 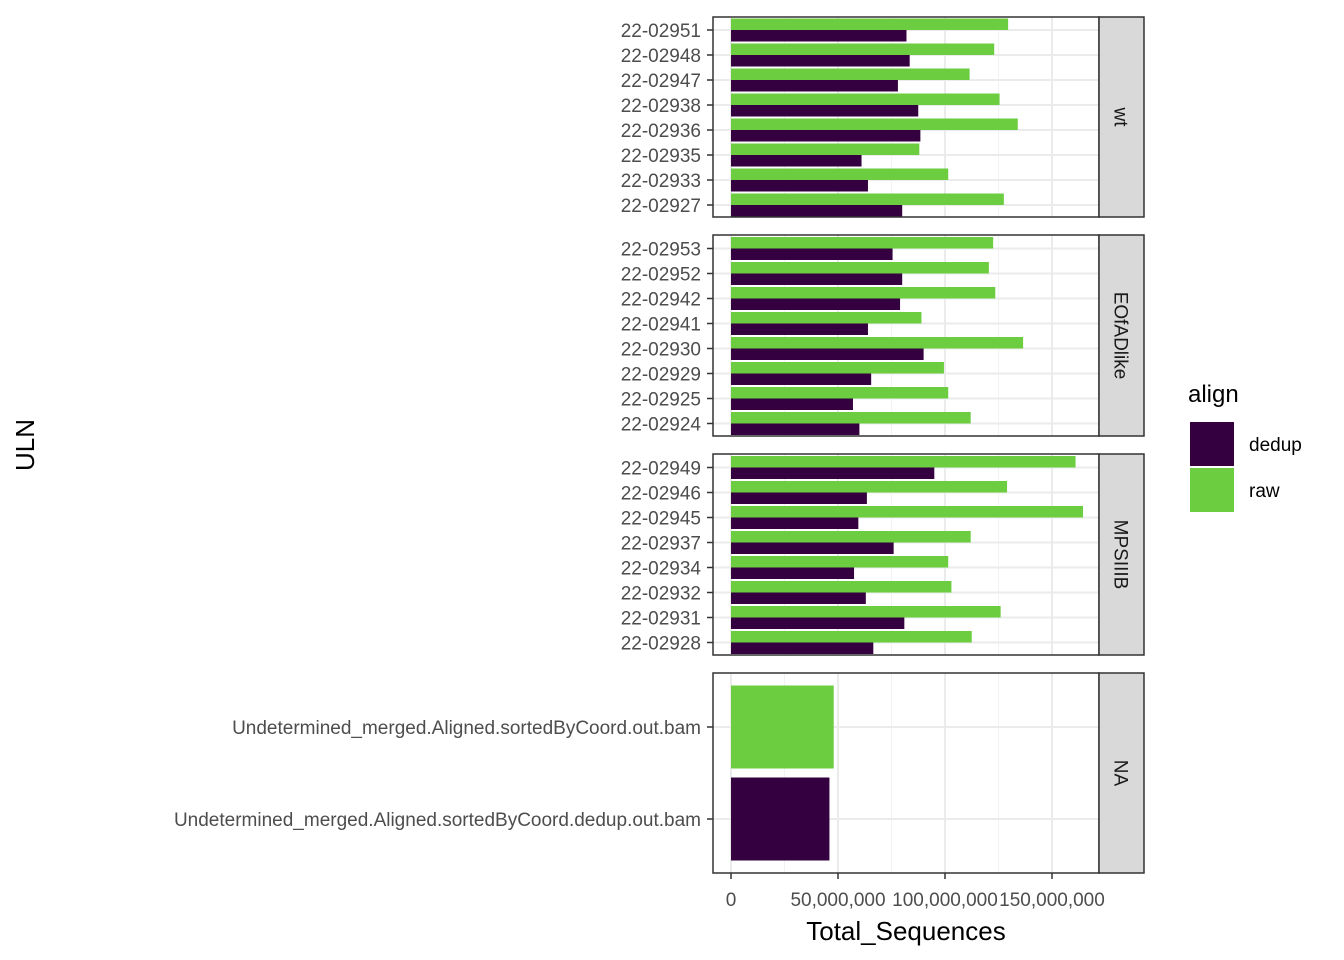 I want to click on y-tick-label: 22-02942, so click(x=661, y=300).